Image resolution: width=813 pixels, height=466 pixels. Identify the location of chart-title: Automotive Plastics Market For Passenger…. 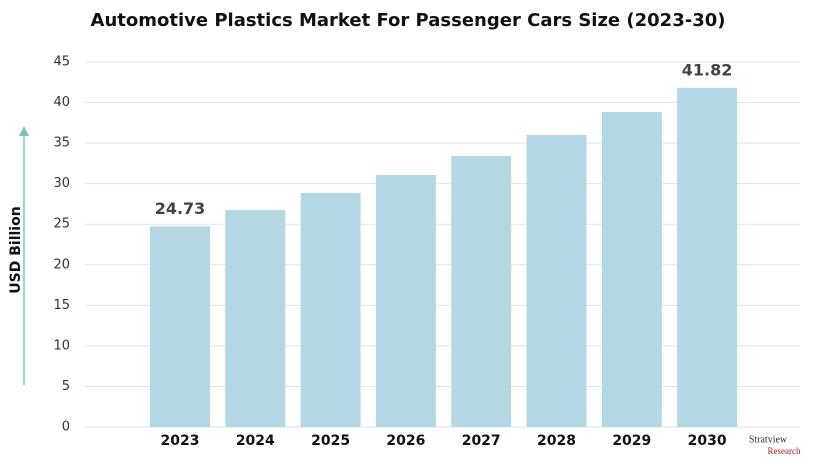
(408, 20).